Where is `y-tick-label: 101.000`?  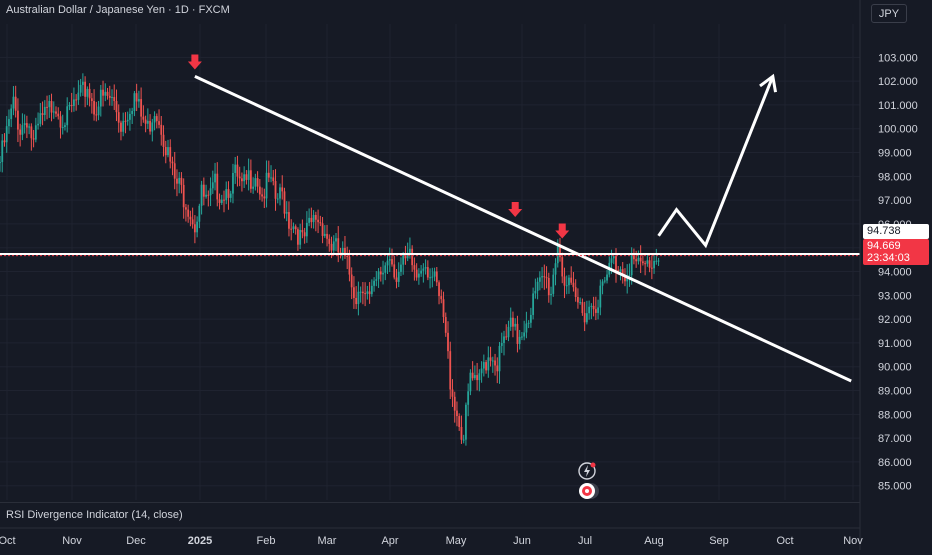
y-tick-label: 101.000 is located at coordinates (898, 106).